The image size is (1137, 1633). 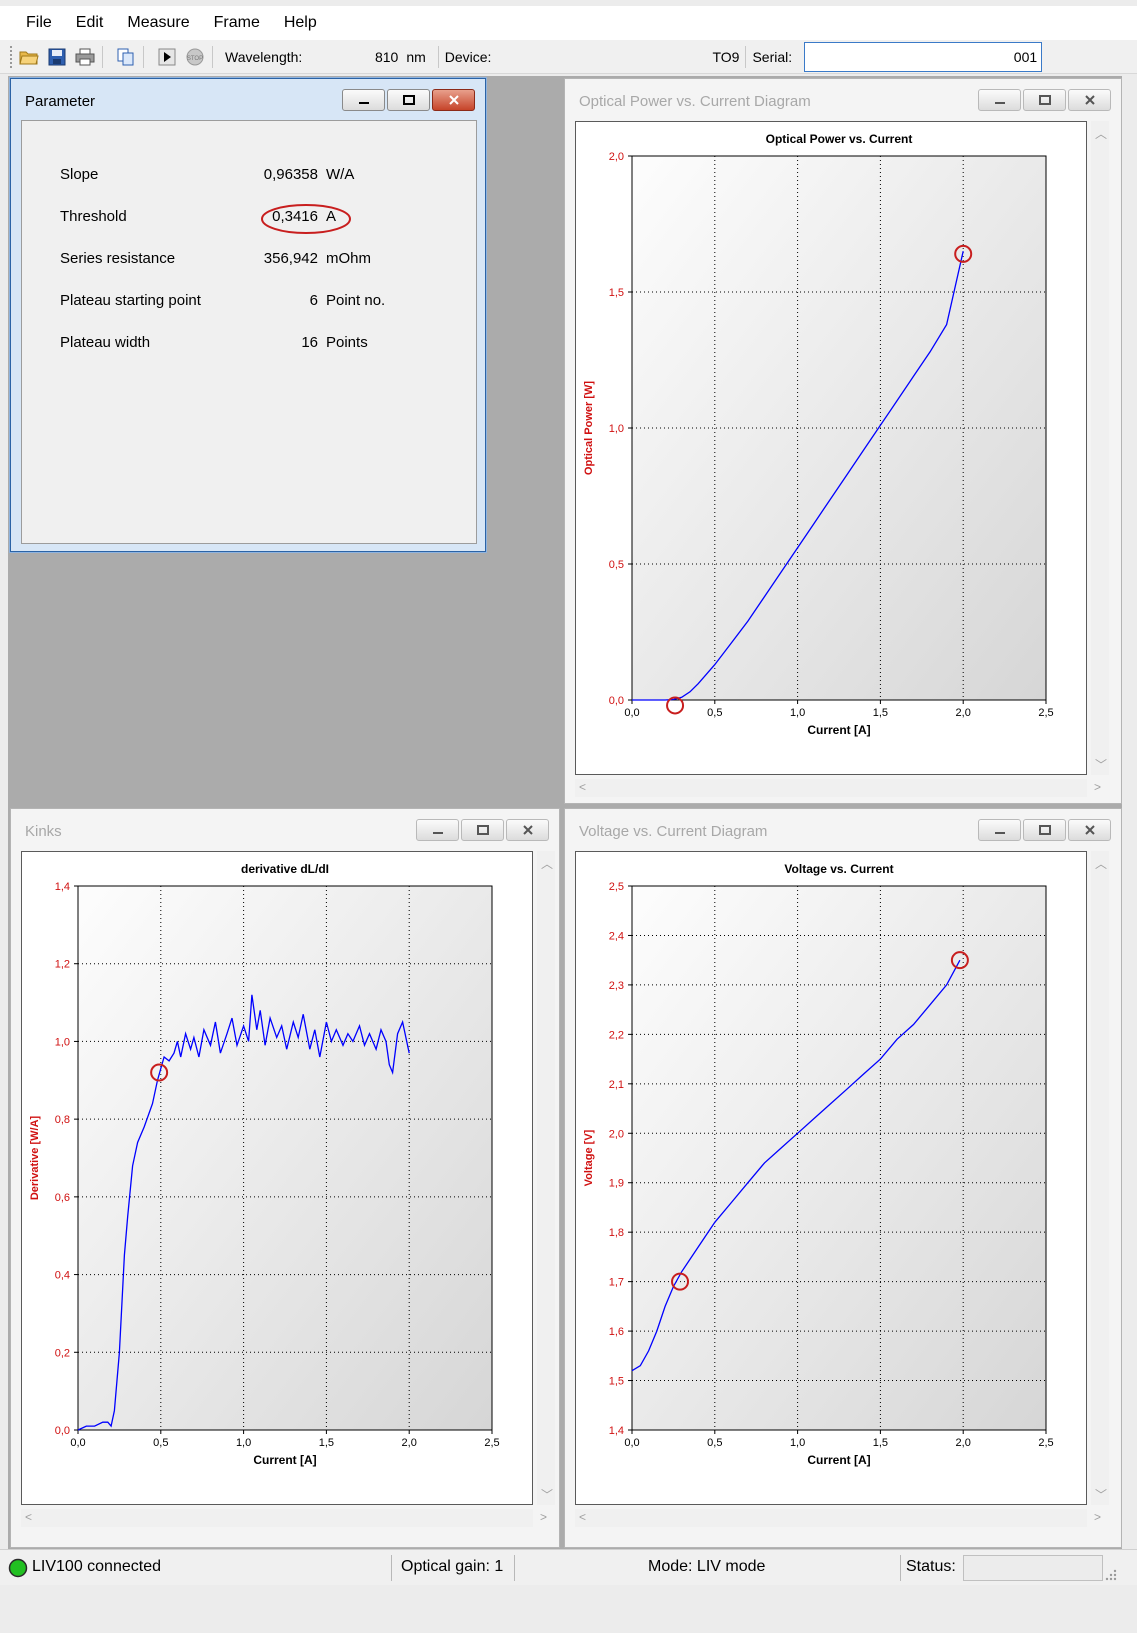 I want to click on highlight-marker, so click(x=959, y=960).